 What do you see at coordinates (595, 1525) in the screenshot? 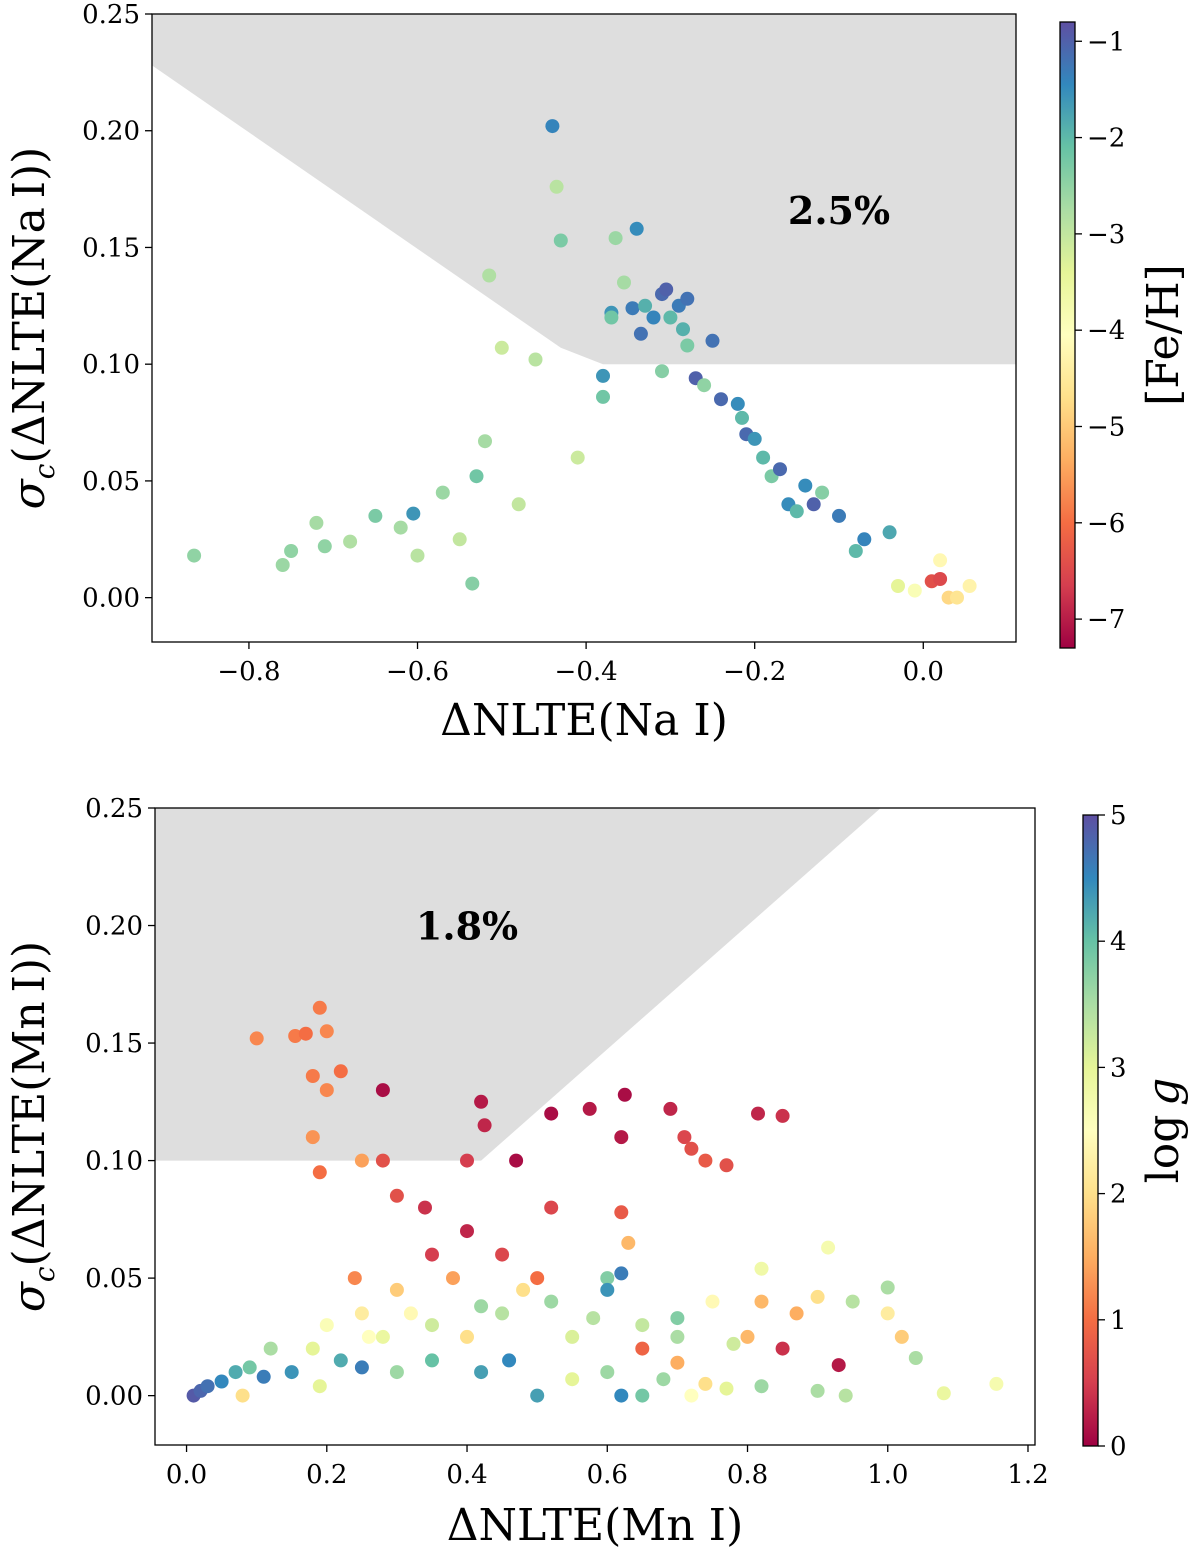
I see `x-axis-label: ΔNLTE(Mn I)` at bounding box center [595, 1525].